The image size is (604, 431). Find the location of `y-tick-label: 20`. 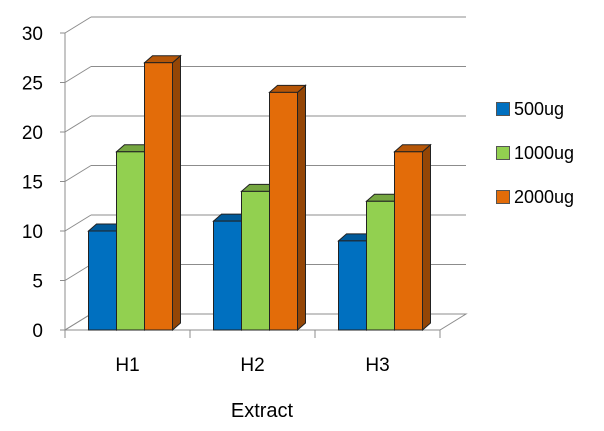

y-tick-label: 20 is located at coordinates (32, 133).